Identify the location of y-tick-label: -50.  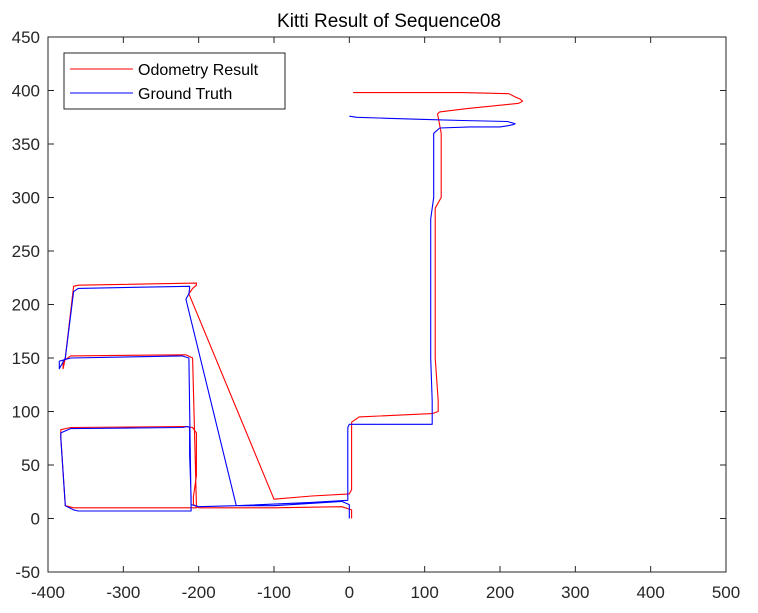
(27, 572).